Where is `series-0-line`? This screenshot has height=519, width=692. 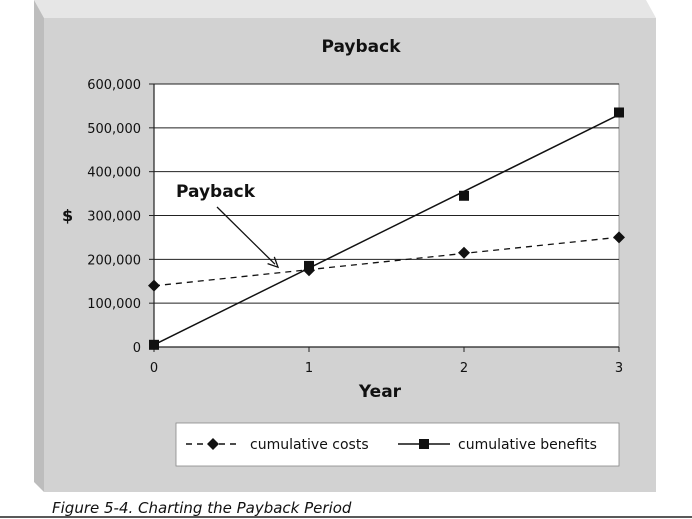 series-0-line is located at coordinates (386, 261).